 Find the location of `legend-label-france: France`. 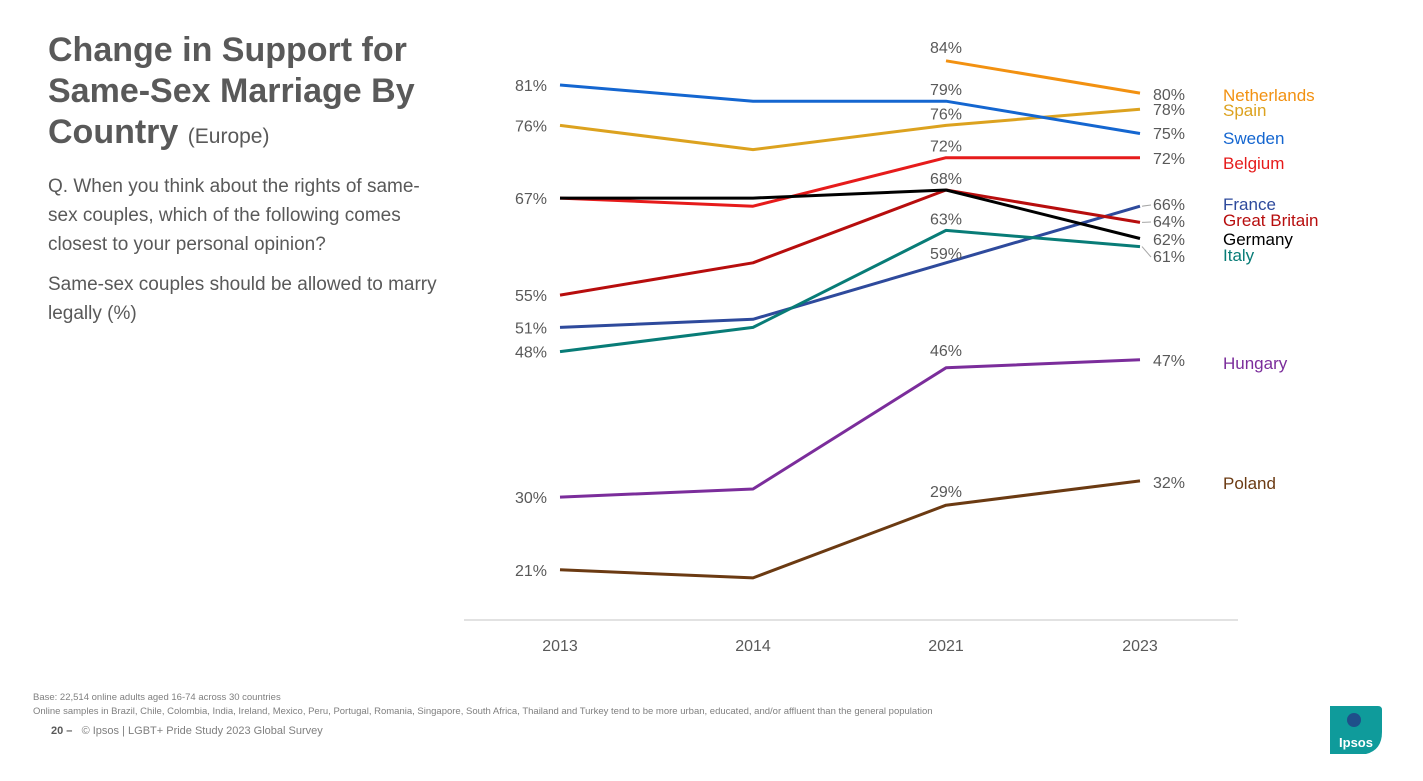

legend-label-france: France is located at coordinates (1249, 204).